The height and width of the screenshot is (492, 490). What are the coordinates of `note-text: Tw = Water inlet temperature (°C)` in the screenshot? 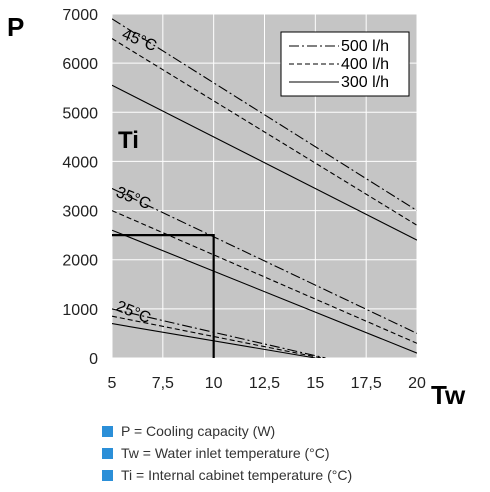 It's located at (225, 453).